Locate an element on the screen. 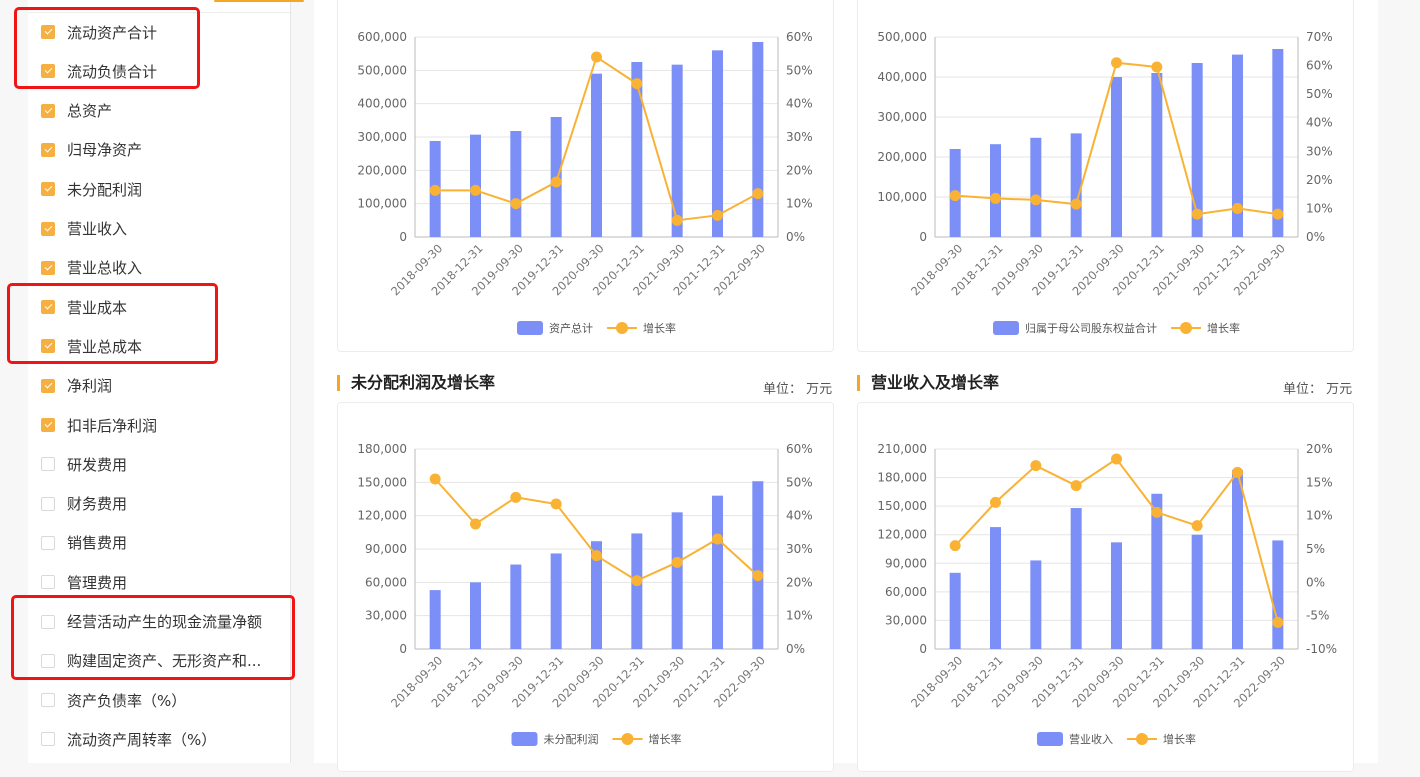  y-tick-label-left: 100,000 is located at coordinates (902, 197).